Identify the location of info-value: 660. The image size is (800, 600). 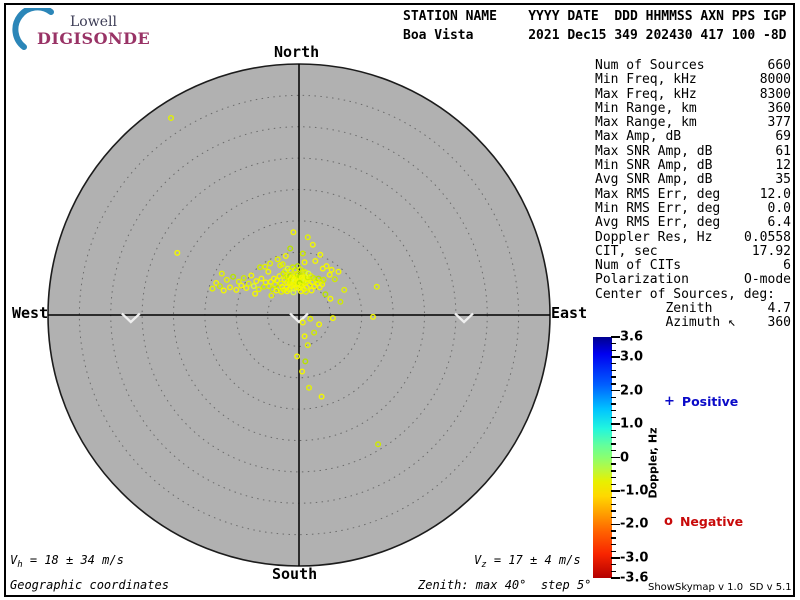
(779, 65).